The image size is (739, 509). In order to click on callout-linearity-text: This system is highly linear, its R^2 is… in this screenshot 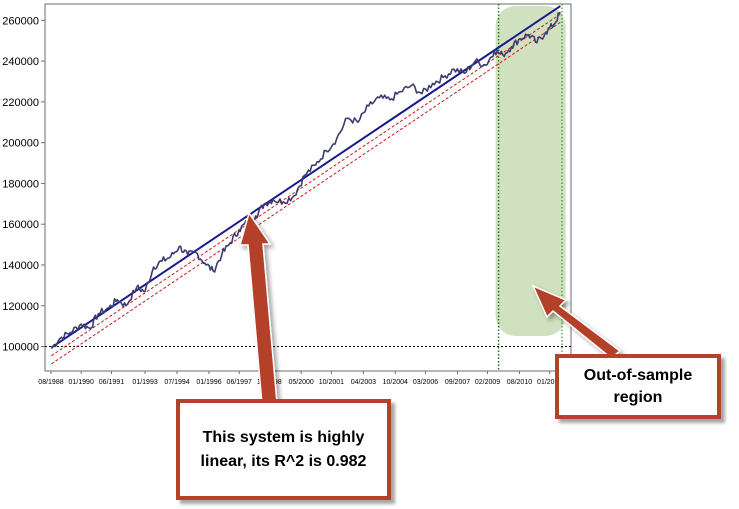, I will do `click(283, 449)`.